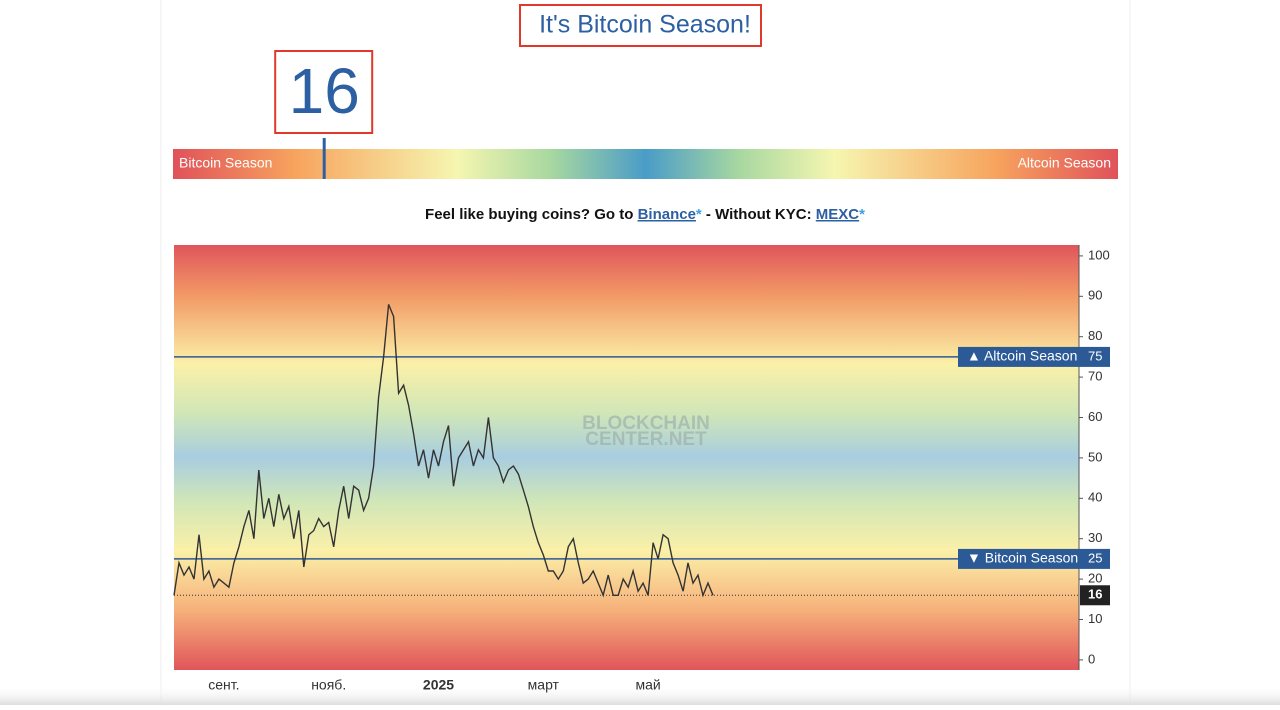  What do you see at coordinates (640, 695) in the screenshot?
I see `bottom-shadow` at bounding box center [640, 695].